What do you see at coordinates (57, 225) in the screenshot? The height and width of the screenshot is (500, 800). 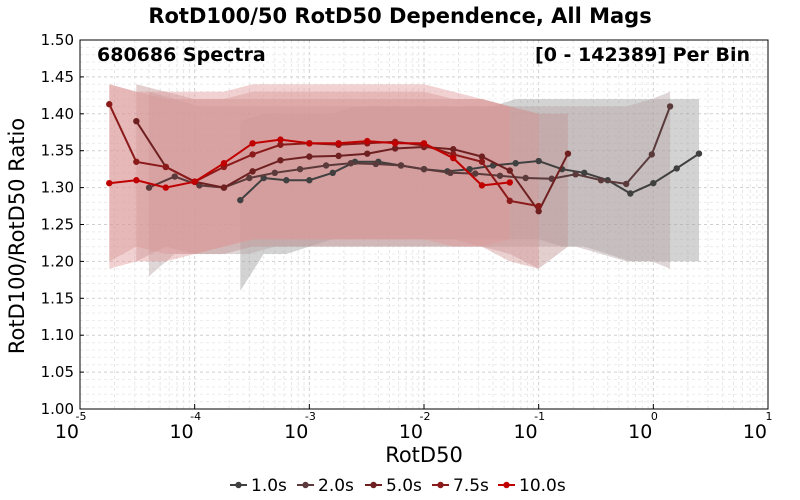 I see `y-tick-label: 1.25` at bounding box center [57, 225].